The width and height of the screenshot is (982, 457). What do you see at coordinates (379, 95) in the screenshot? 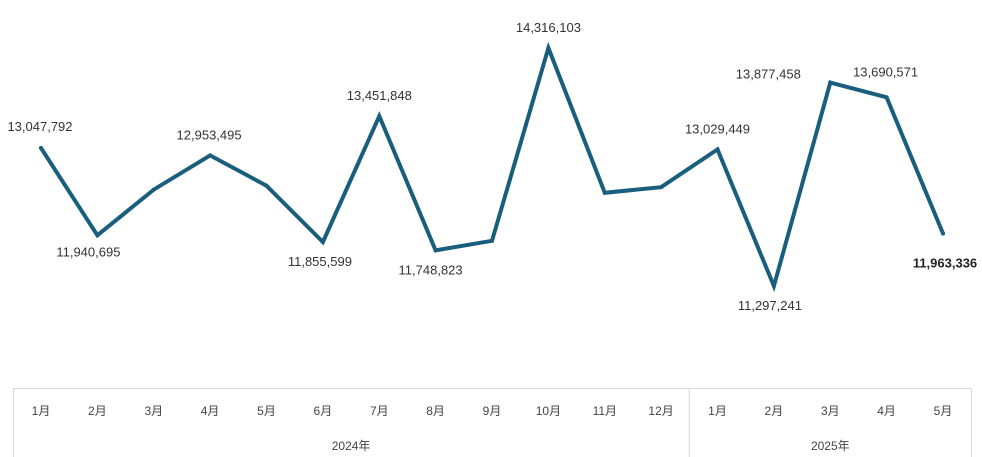
I see `data-label: 13,451,848` at bounding box center [379, 95].